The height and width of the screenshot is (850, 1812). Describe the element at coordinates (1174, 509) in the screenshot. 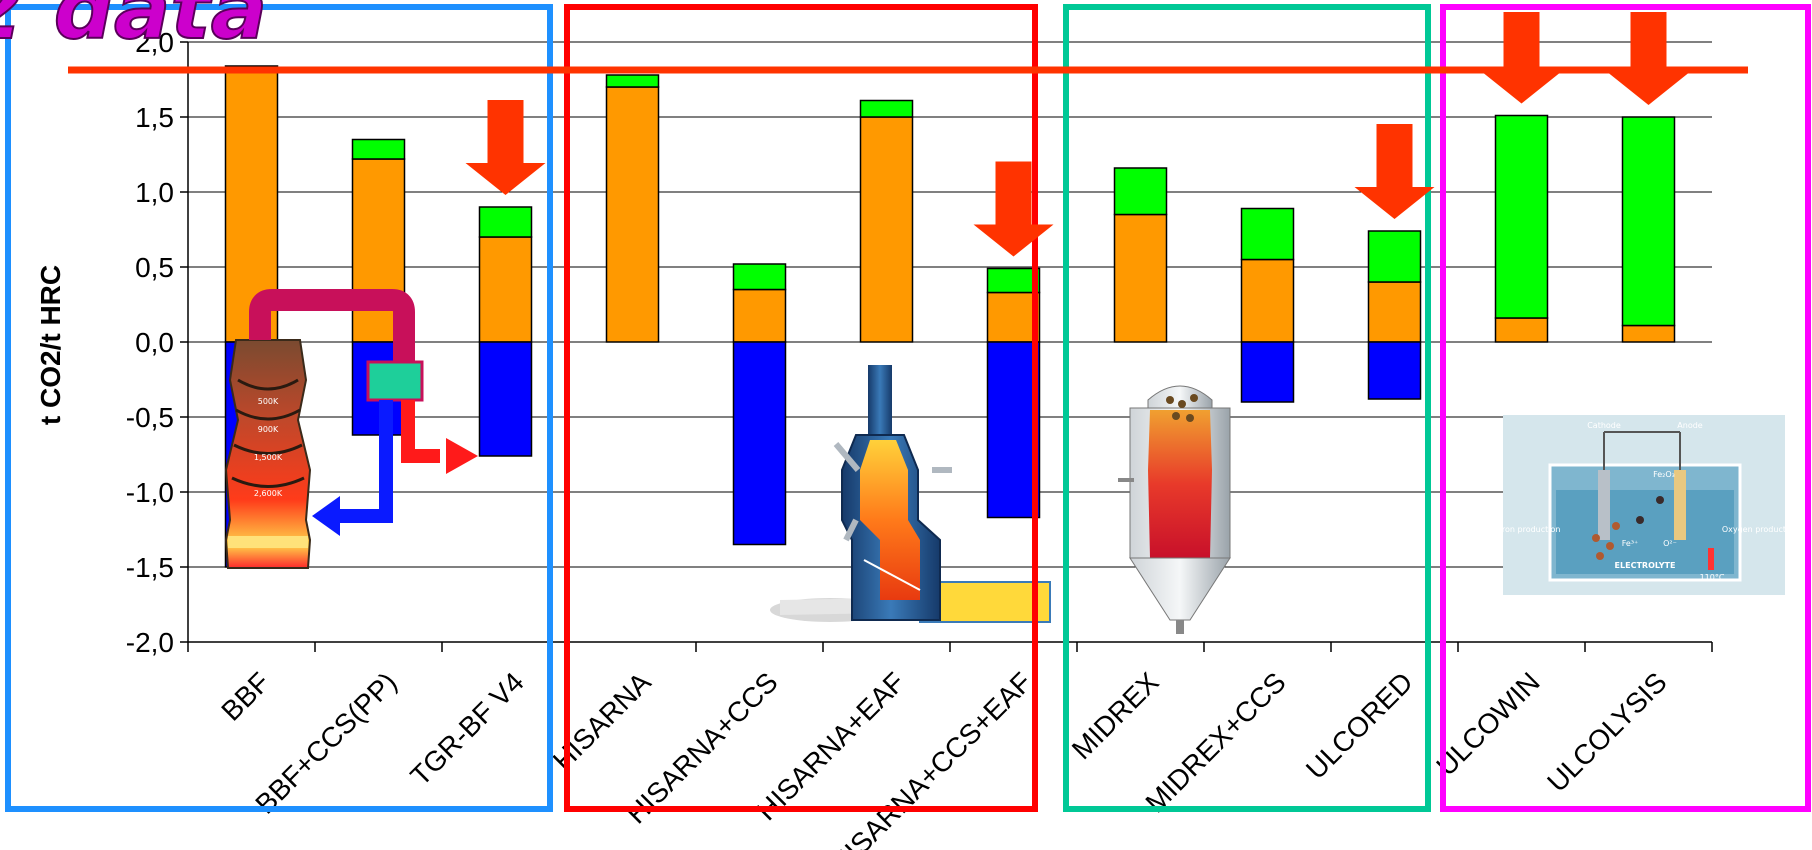

I see `midrex-shaft-furnace-illustration` at that location.